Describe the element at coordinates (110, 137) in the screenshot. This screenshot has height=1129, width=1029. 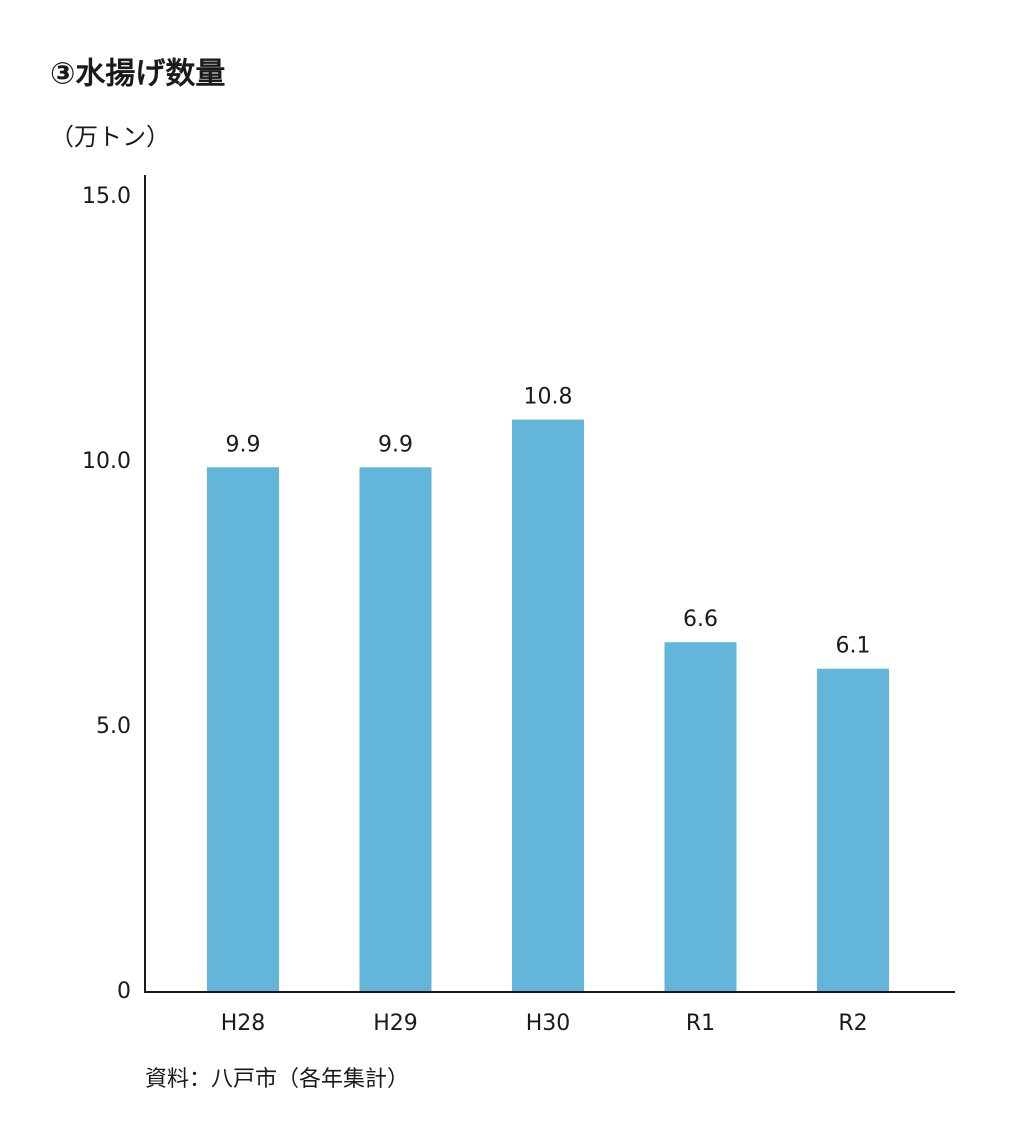
I see `y-axis-label: （万トン）` at that location.